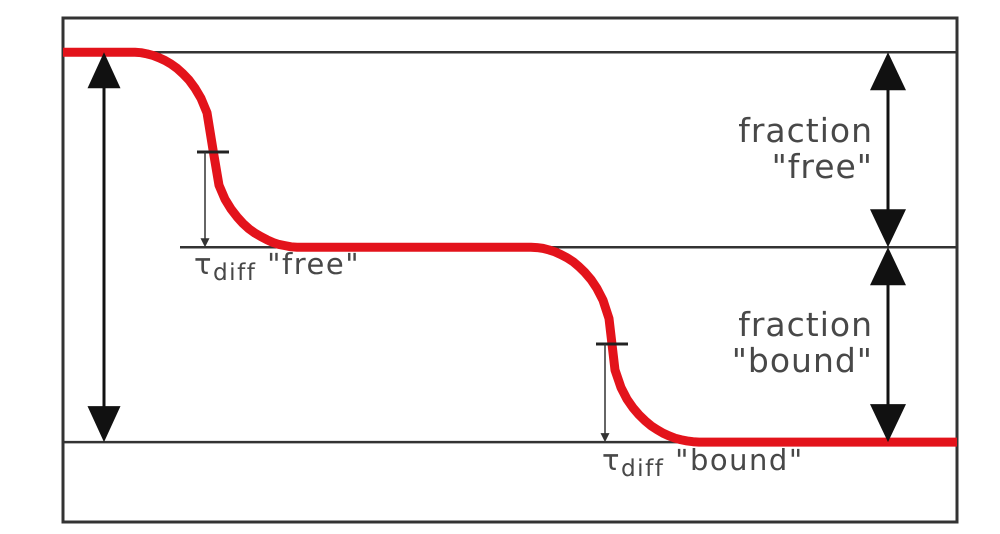 The width and height of the screenshot is (1000, 534). I want to click on annotation: fraction "free", so click(805, 148).